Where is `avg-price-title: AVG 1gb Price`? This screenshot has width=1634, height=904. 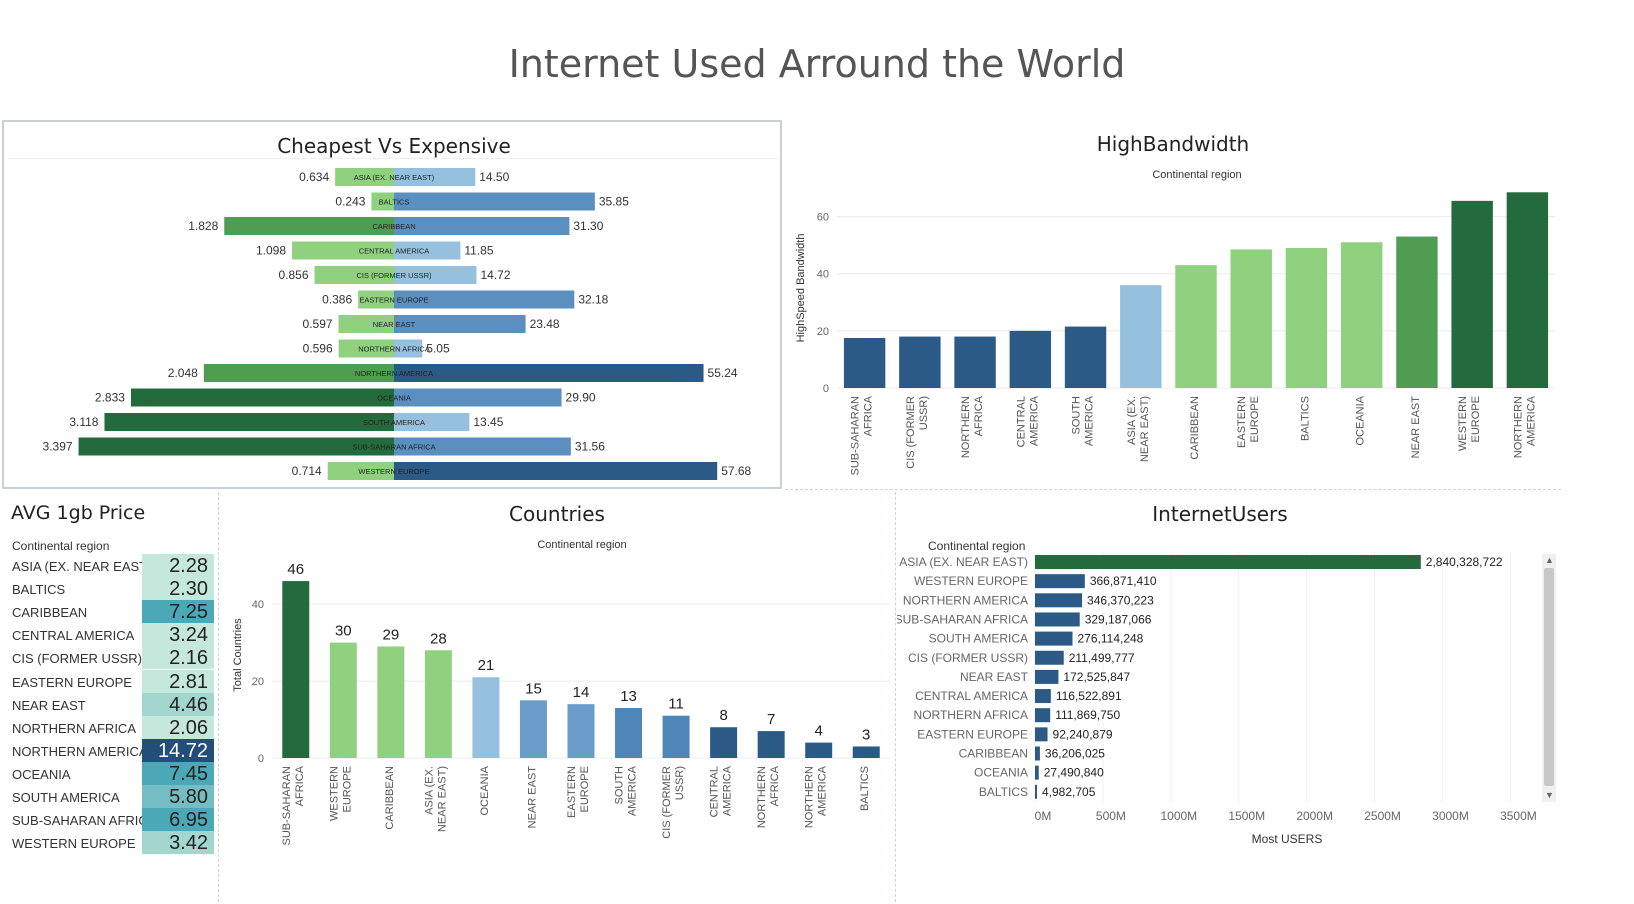 avg-price-title: AVG 1gb Price is located at coordinates (78, 513).